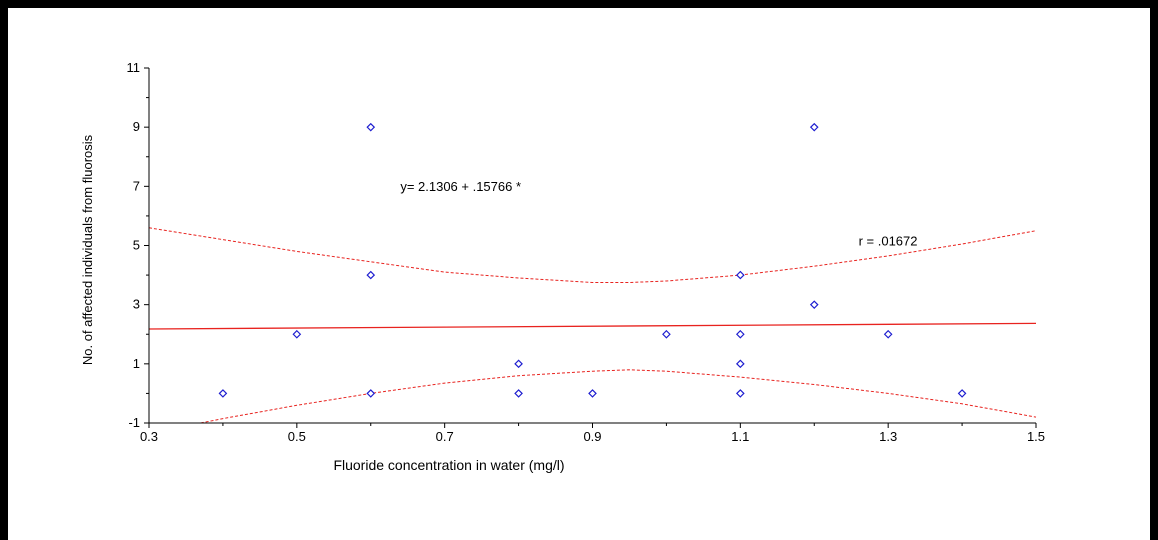 Image resolution: width=1158 pixels, height=540 pixels. I want to click on x-tick-label: 1.3, so click(888, 436).